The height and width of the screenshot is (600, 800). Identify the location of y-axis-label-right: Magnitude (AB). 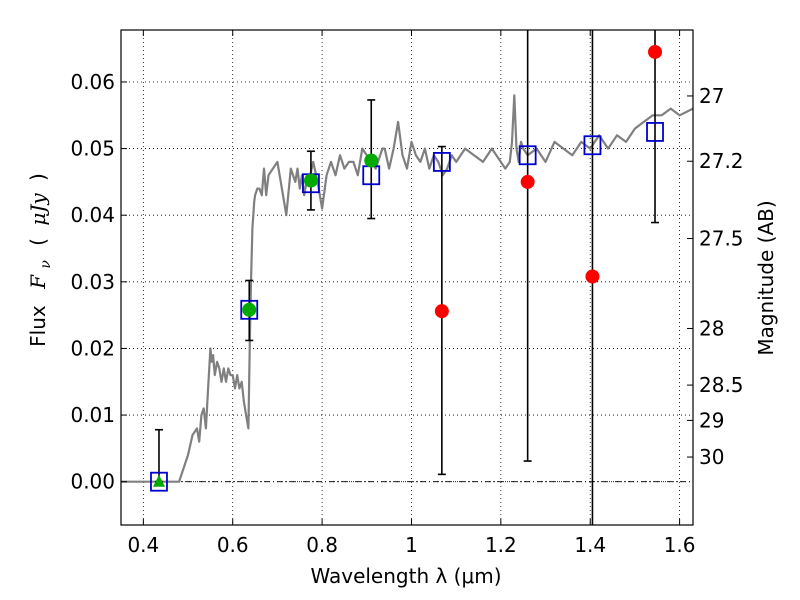
(766, 277).